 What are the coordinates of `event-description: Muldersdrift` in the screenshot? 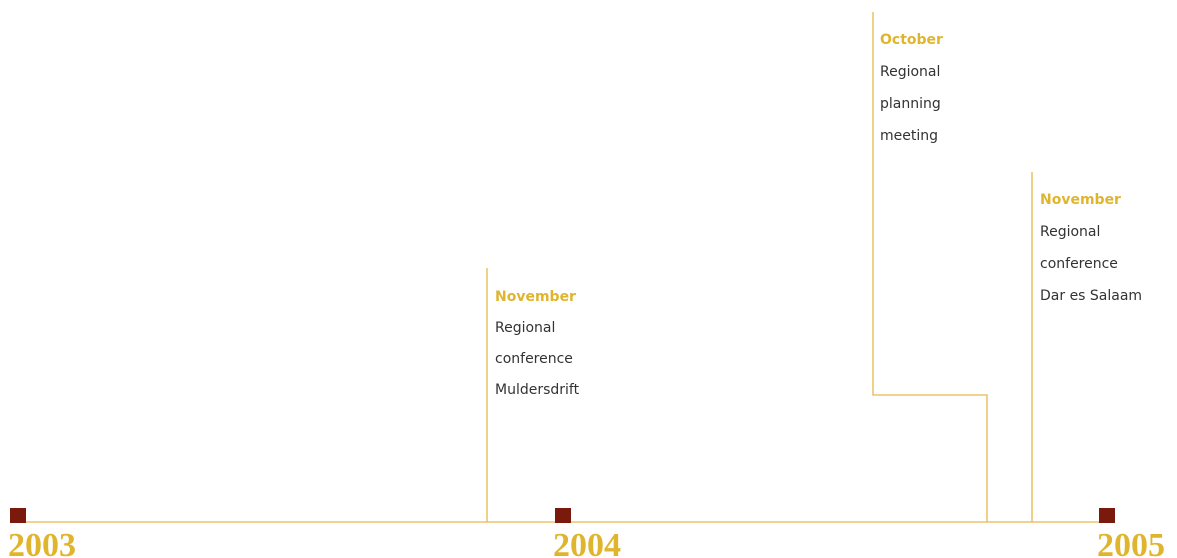 It's located at (537, 390).